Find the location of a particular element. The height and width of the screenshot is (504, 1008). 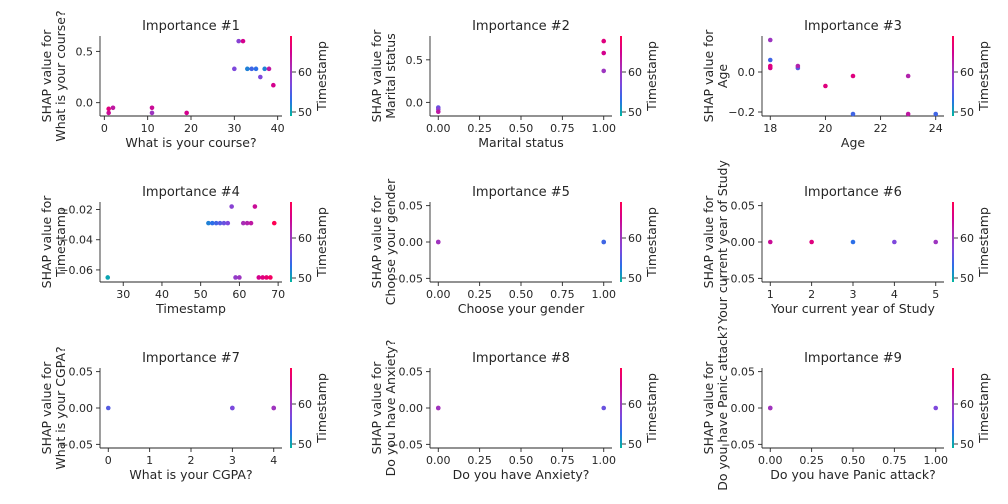

subplot-title: Importance #9 is located at coordinates (853, 358).